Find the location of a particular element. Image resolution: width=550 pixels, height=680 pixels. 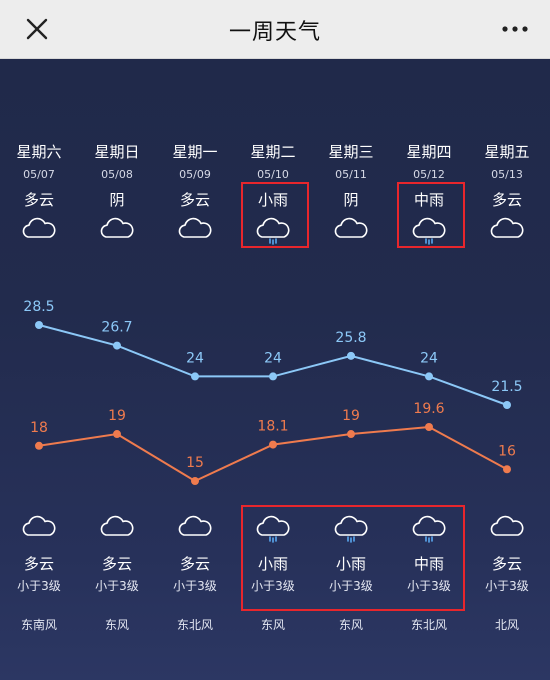

date-label: 05/09 is located at coordinates (195, 174).